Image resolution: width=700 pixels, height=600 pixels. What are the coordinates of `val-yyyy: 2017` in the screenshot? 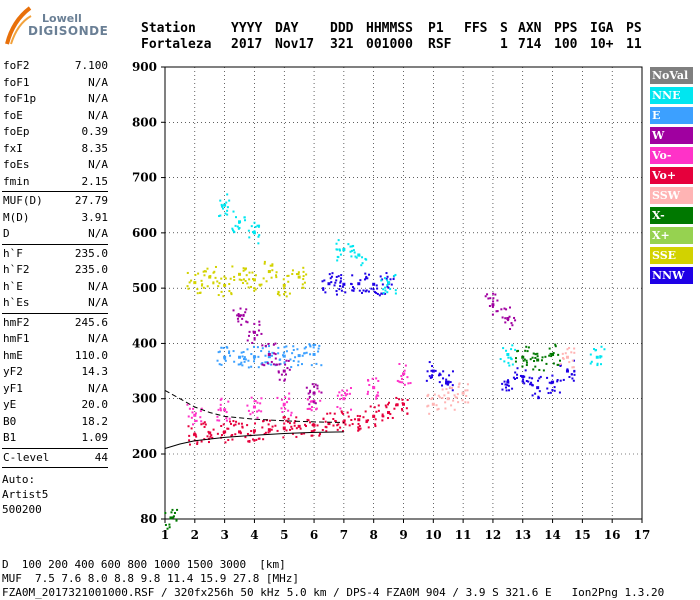 It's located at (247, 44).